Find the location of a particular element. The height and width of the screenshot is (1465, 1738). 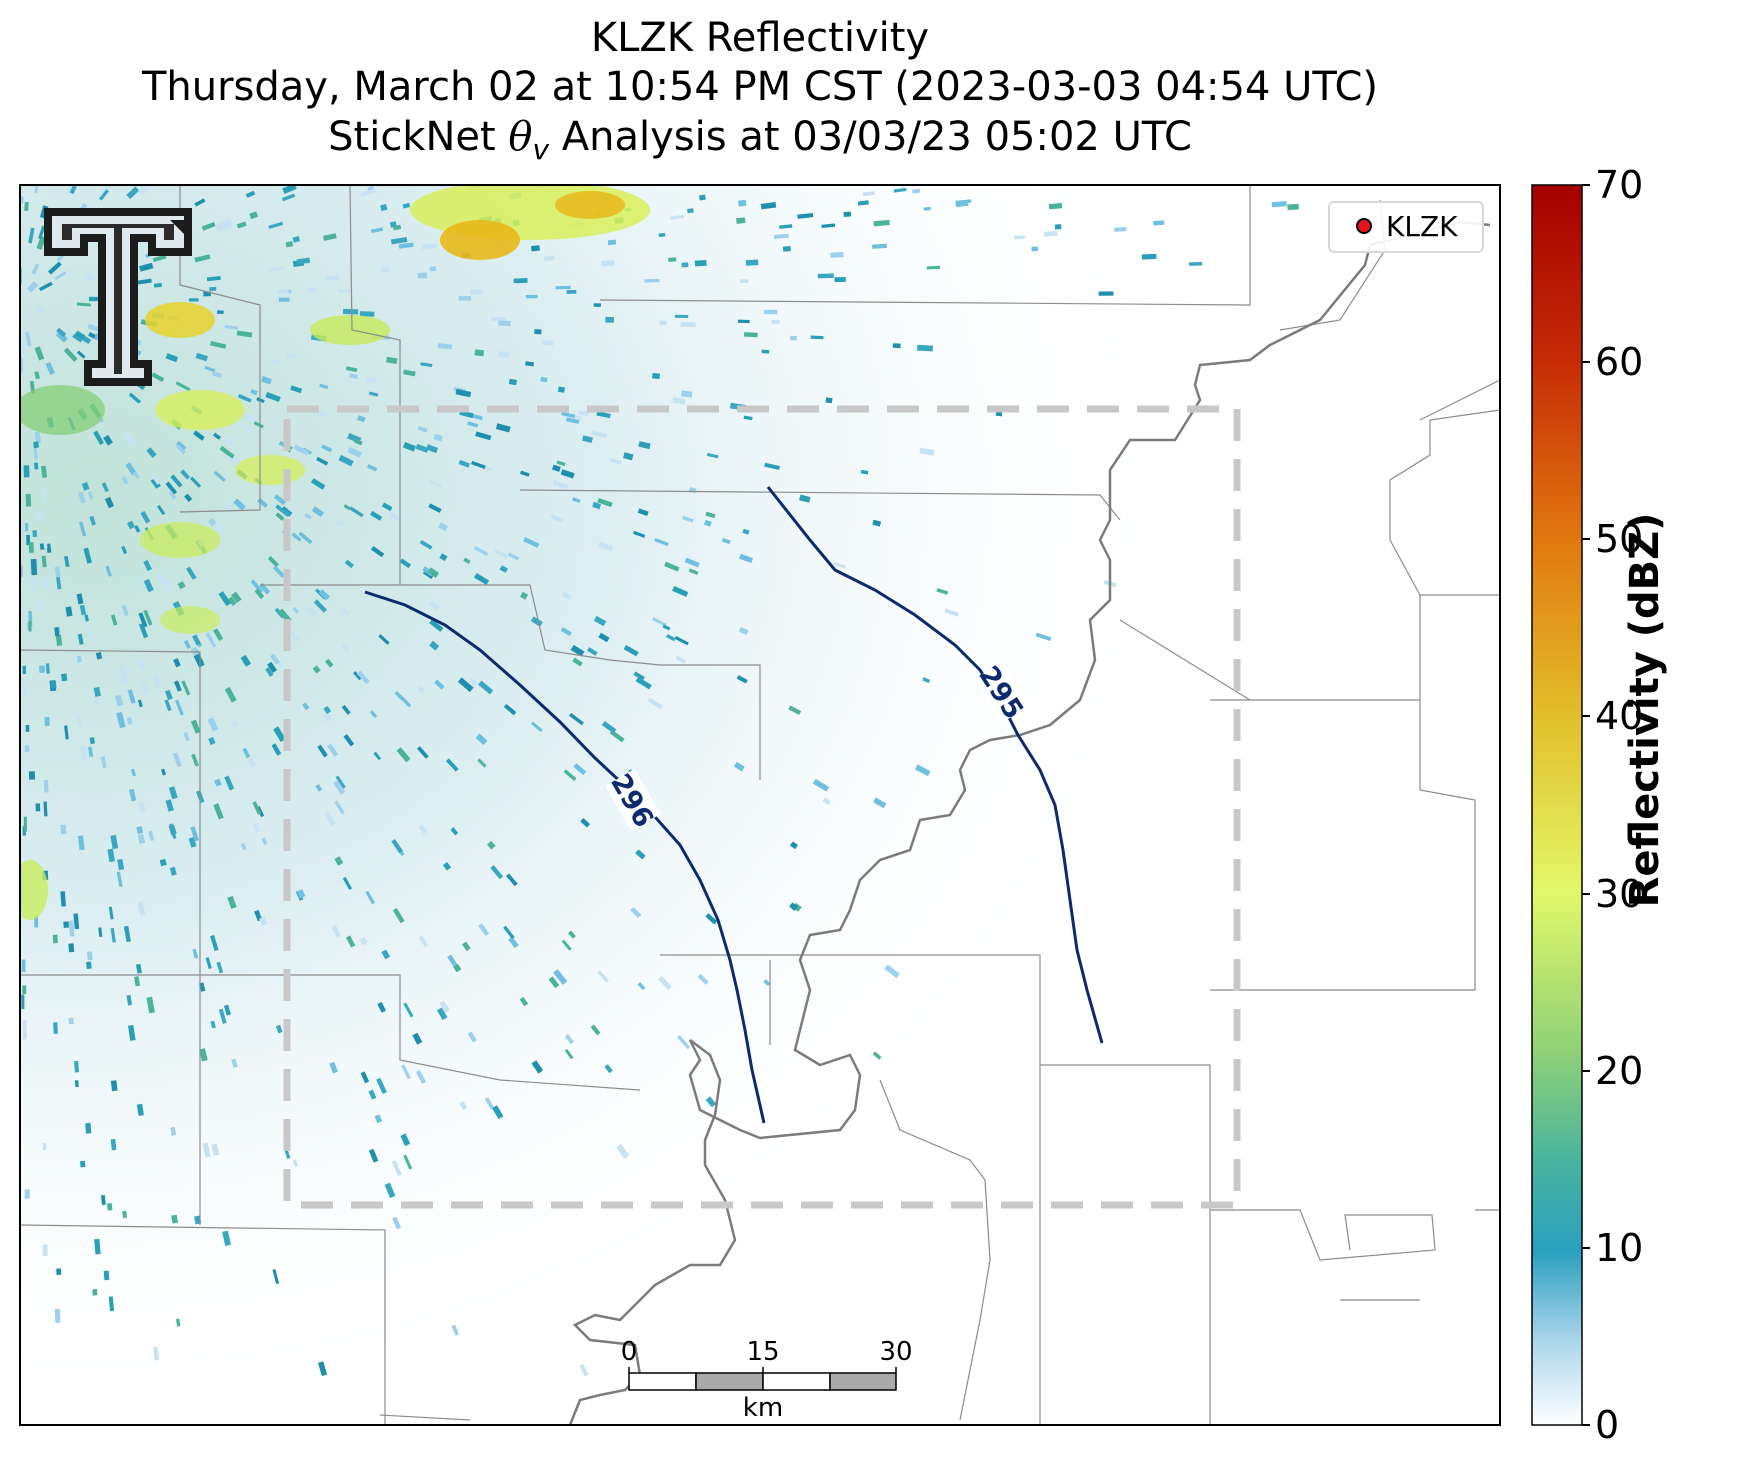

radar-site-marker-icon is located at coordinates (1364, 226).